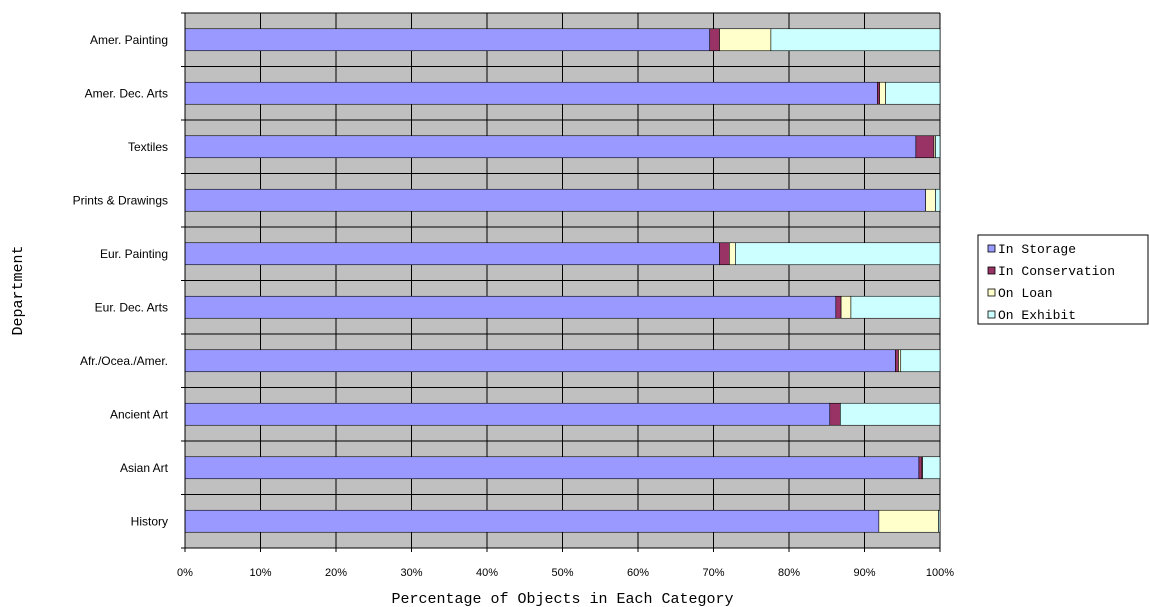  What do you see at coordinates (148, 147) in the screenshot?
I see `category-label: Textiles` at bounding box center [148, 147].